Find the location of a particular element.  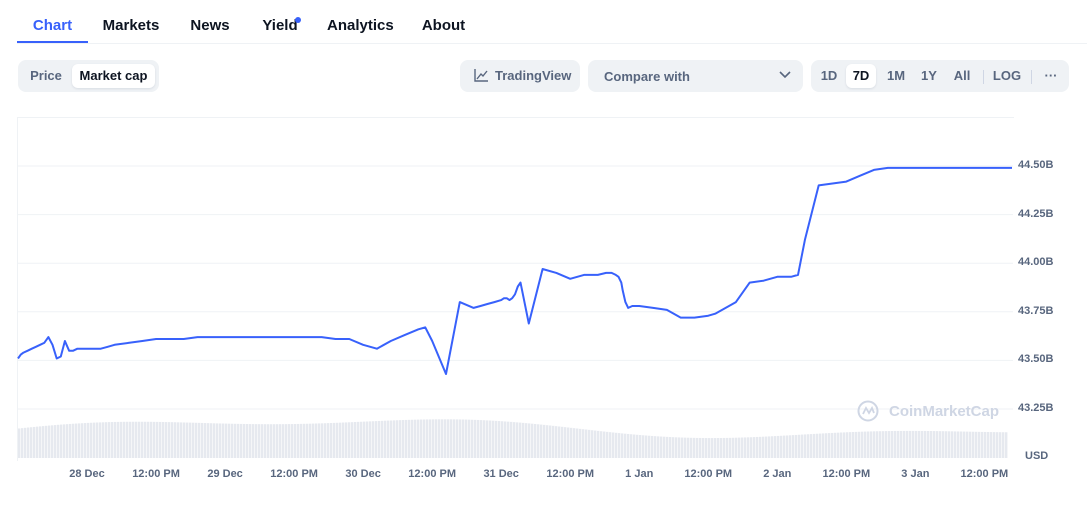

tradingview-button: TradingView is located at coordinates (520, 76).